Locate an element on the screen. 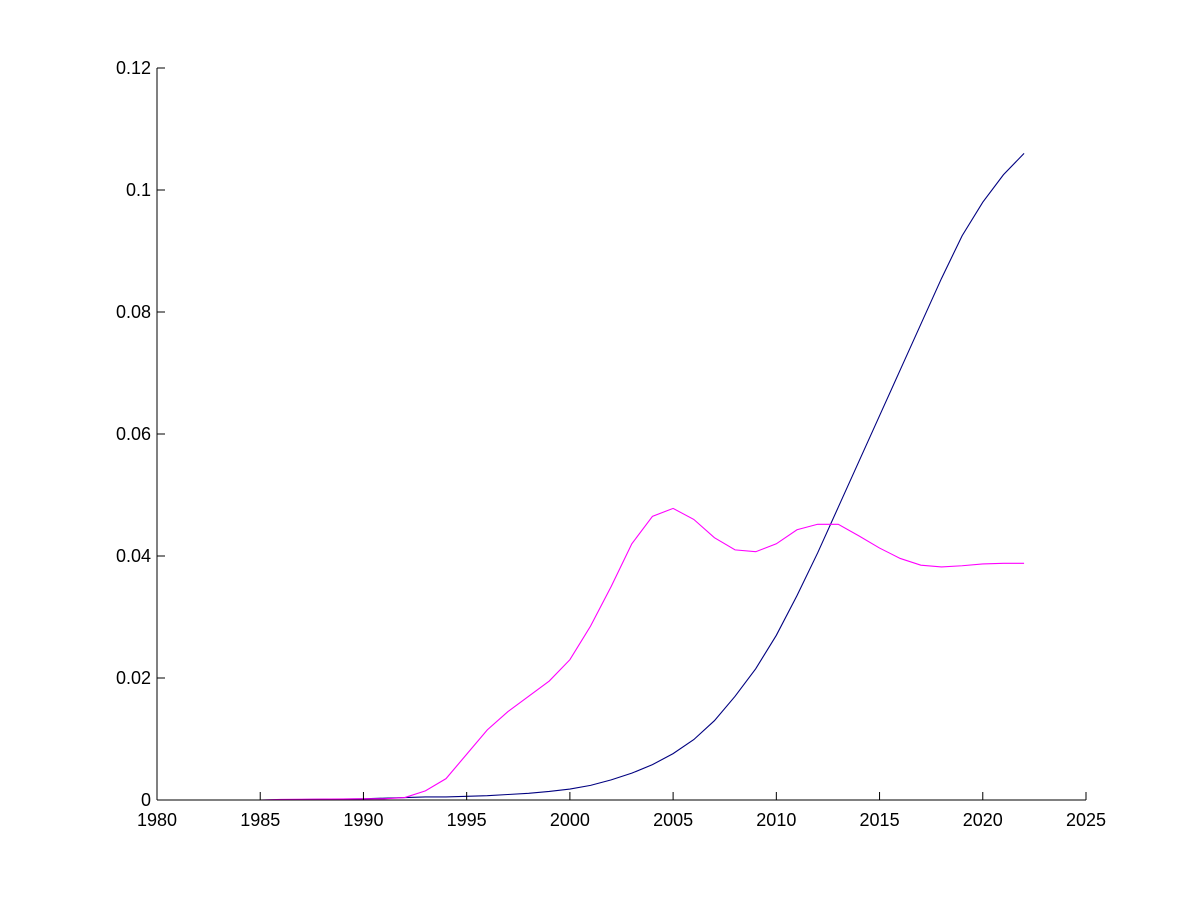 The height and width of the screenshot is (900, 1200). x-tick-label: 2005 is located at coordinates (673, 820).